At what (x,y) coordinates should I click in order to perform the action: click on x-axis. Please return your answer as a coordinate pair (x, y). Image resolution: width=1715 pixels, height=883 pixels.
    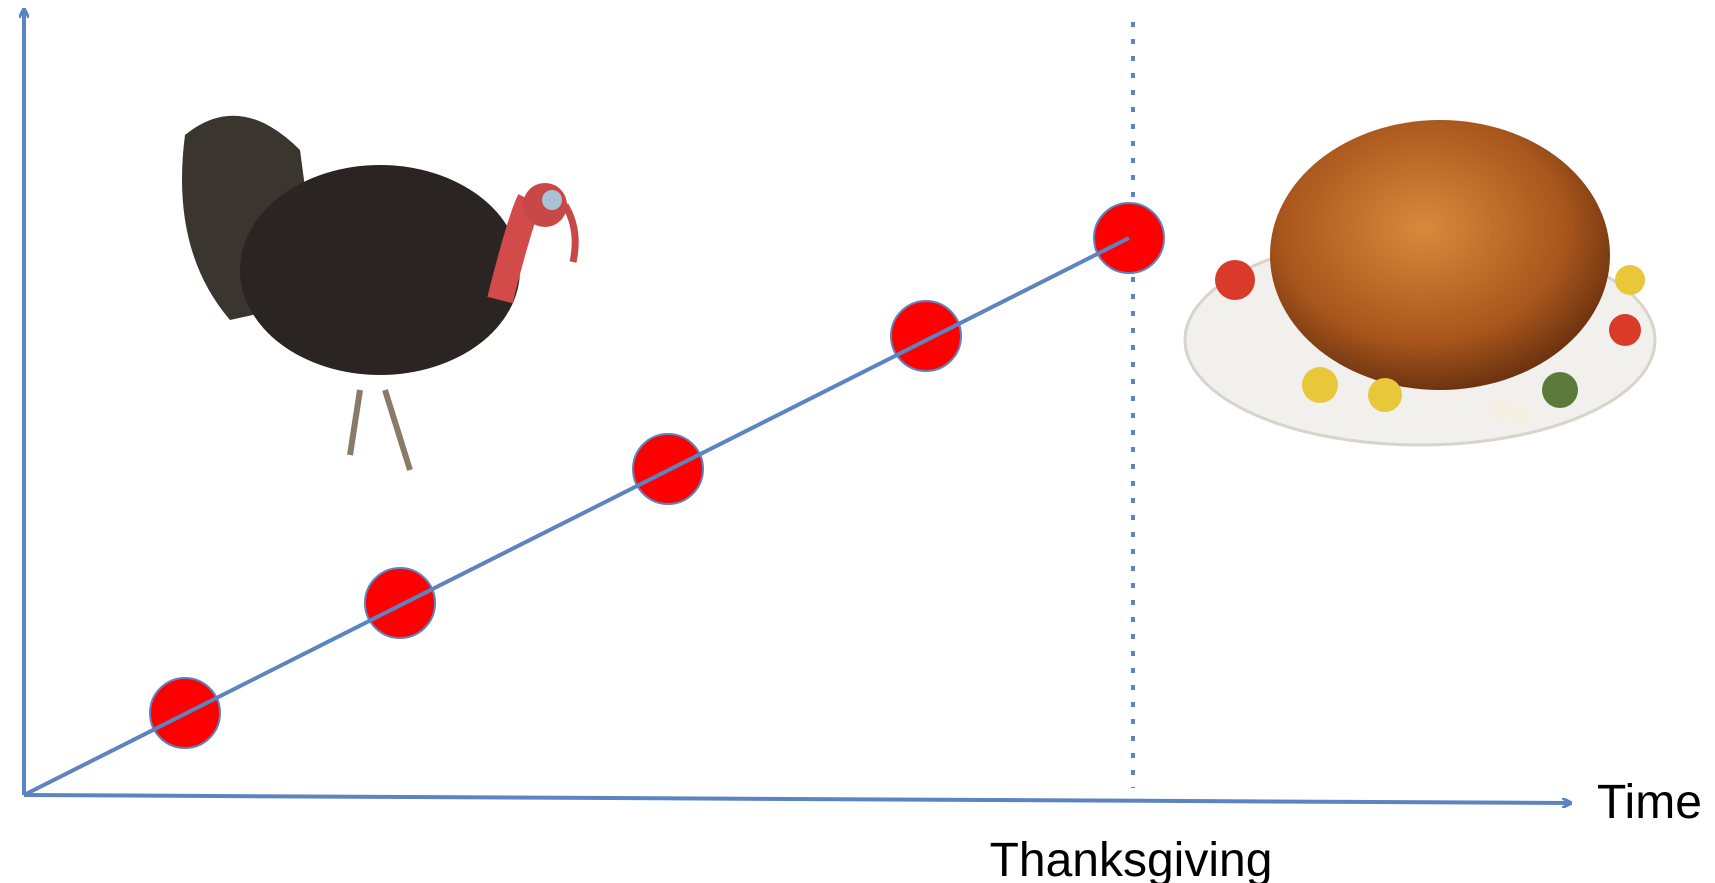
    Looking at the image, I should click on (796, 798).